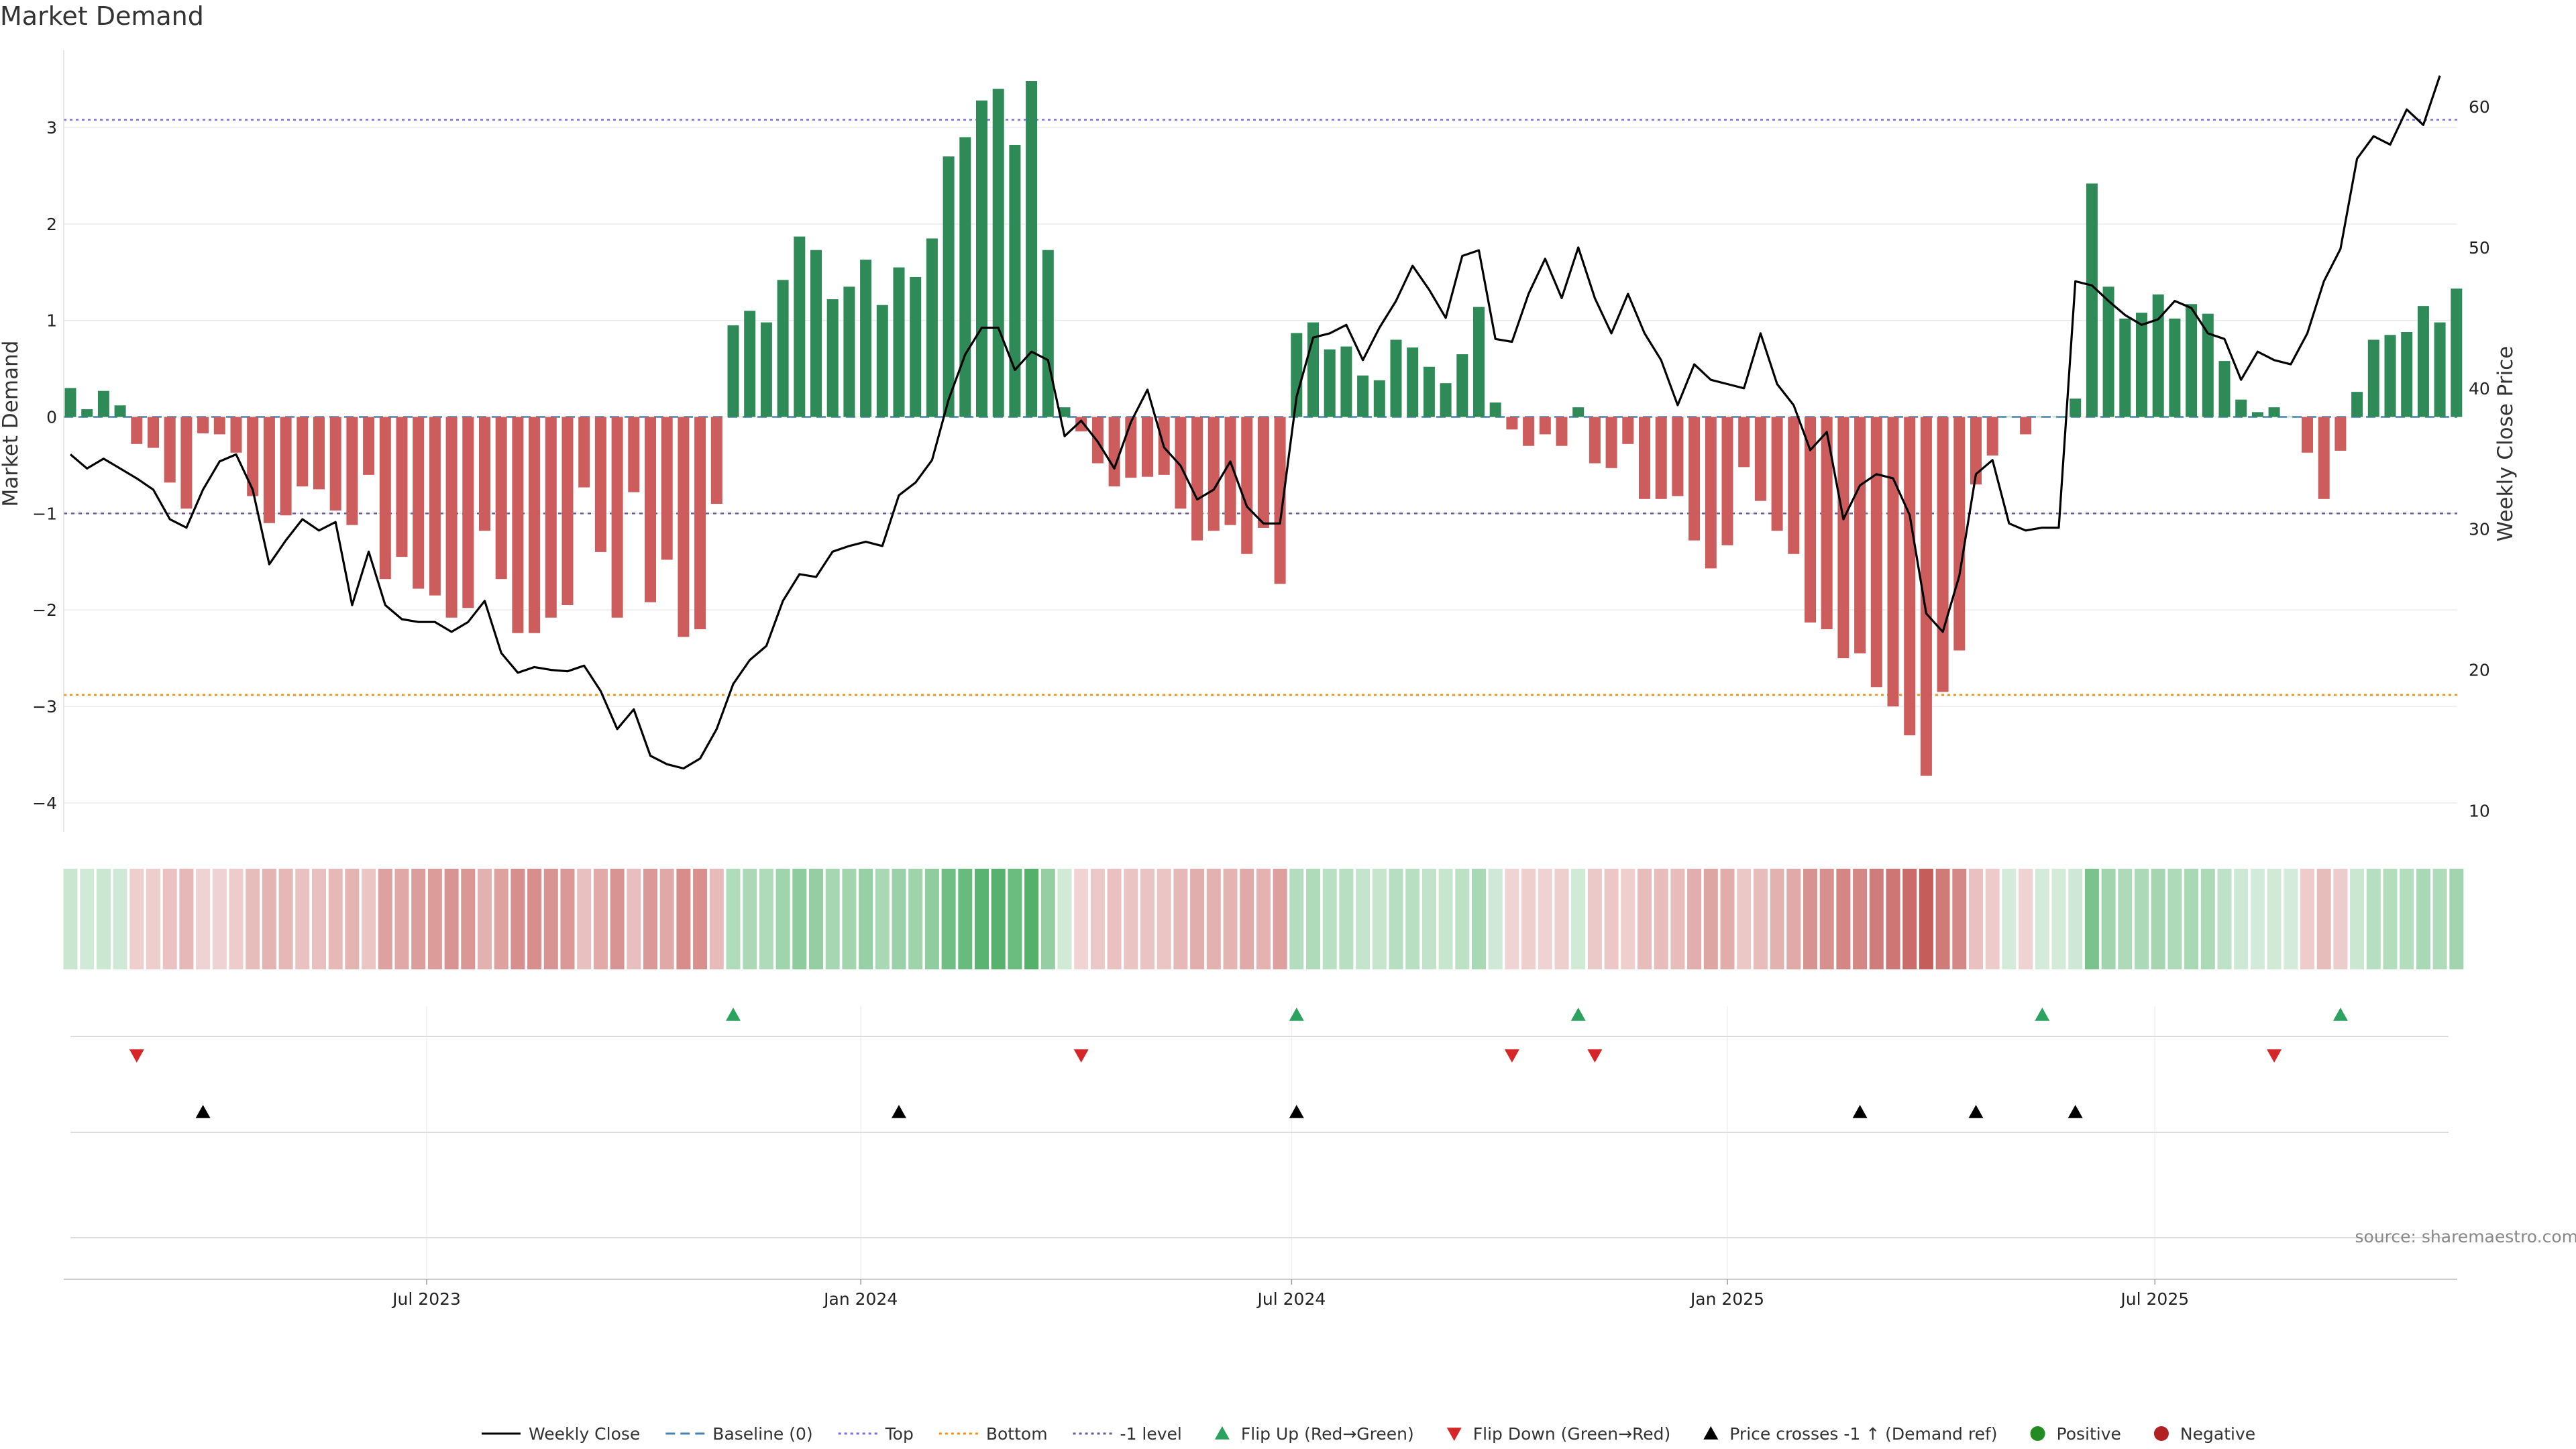  What do you see at coordinates (44, 706) in the screenshot?
I see `y-left-tick-label: −3` at bounding box center [44, 706].